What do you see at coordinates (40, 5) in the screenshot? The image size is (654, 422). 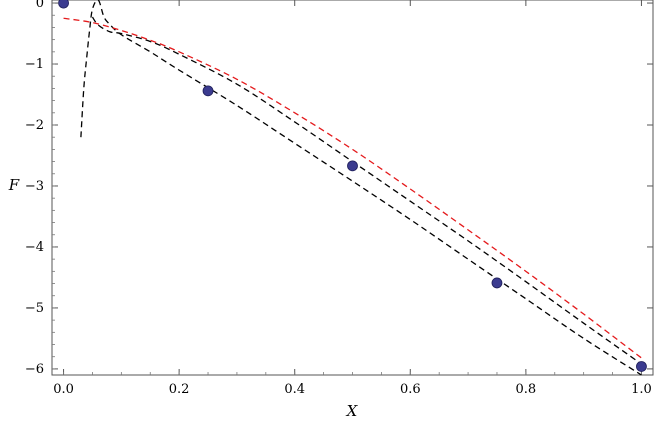 I see `y-tick-label: 0` at bounding box center [40, 5].